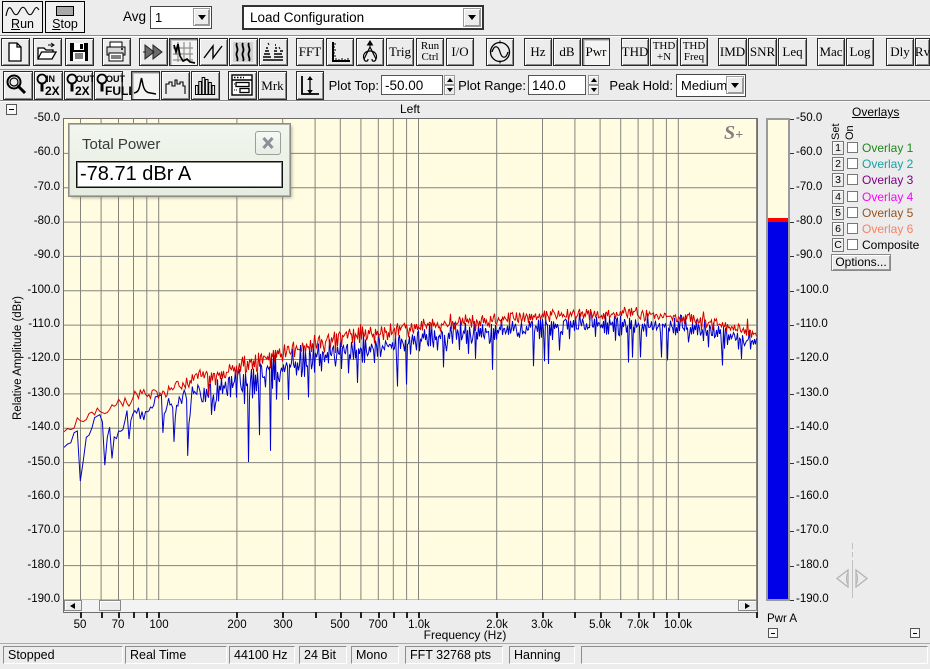 The height and width of the screenshot is (669, 930). Describe the element at coordinates (850, 132) in the screenshot. I see `svg-text: On` at that location.